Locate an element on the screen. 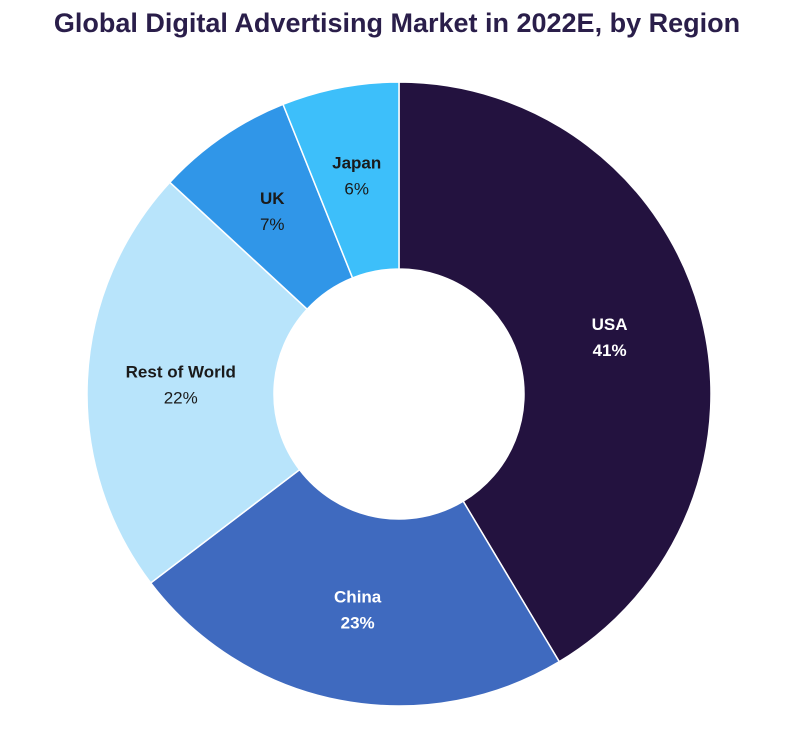  slice-value-japan: 6% is located at coordinates (356, 189).